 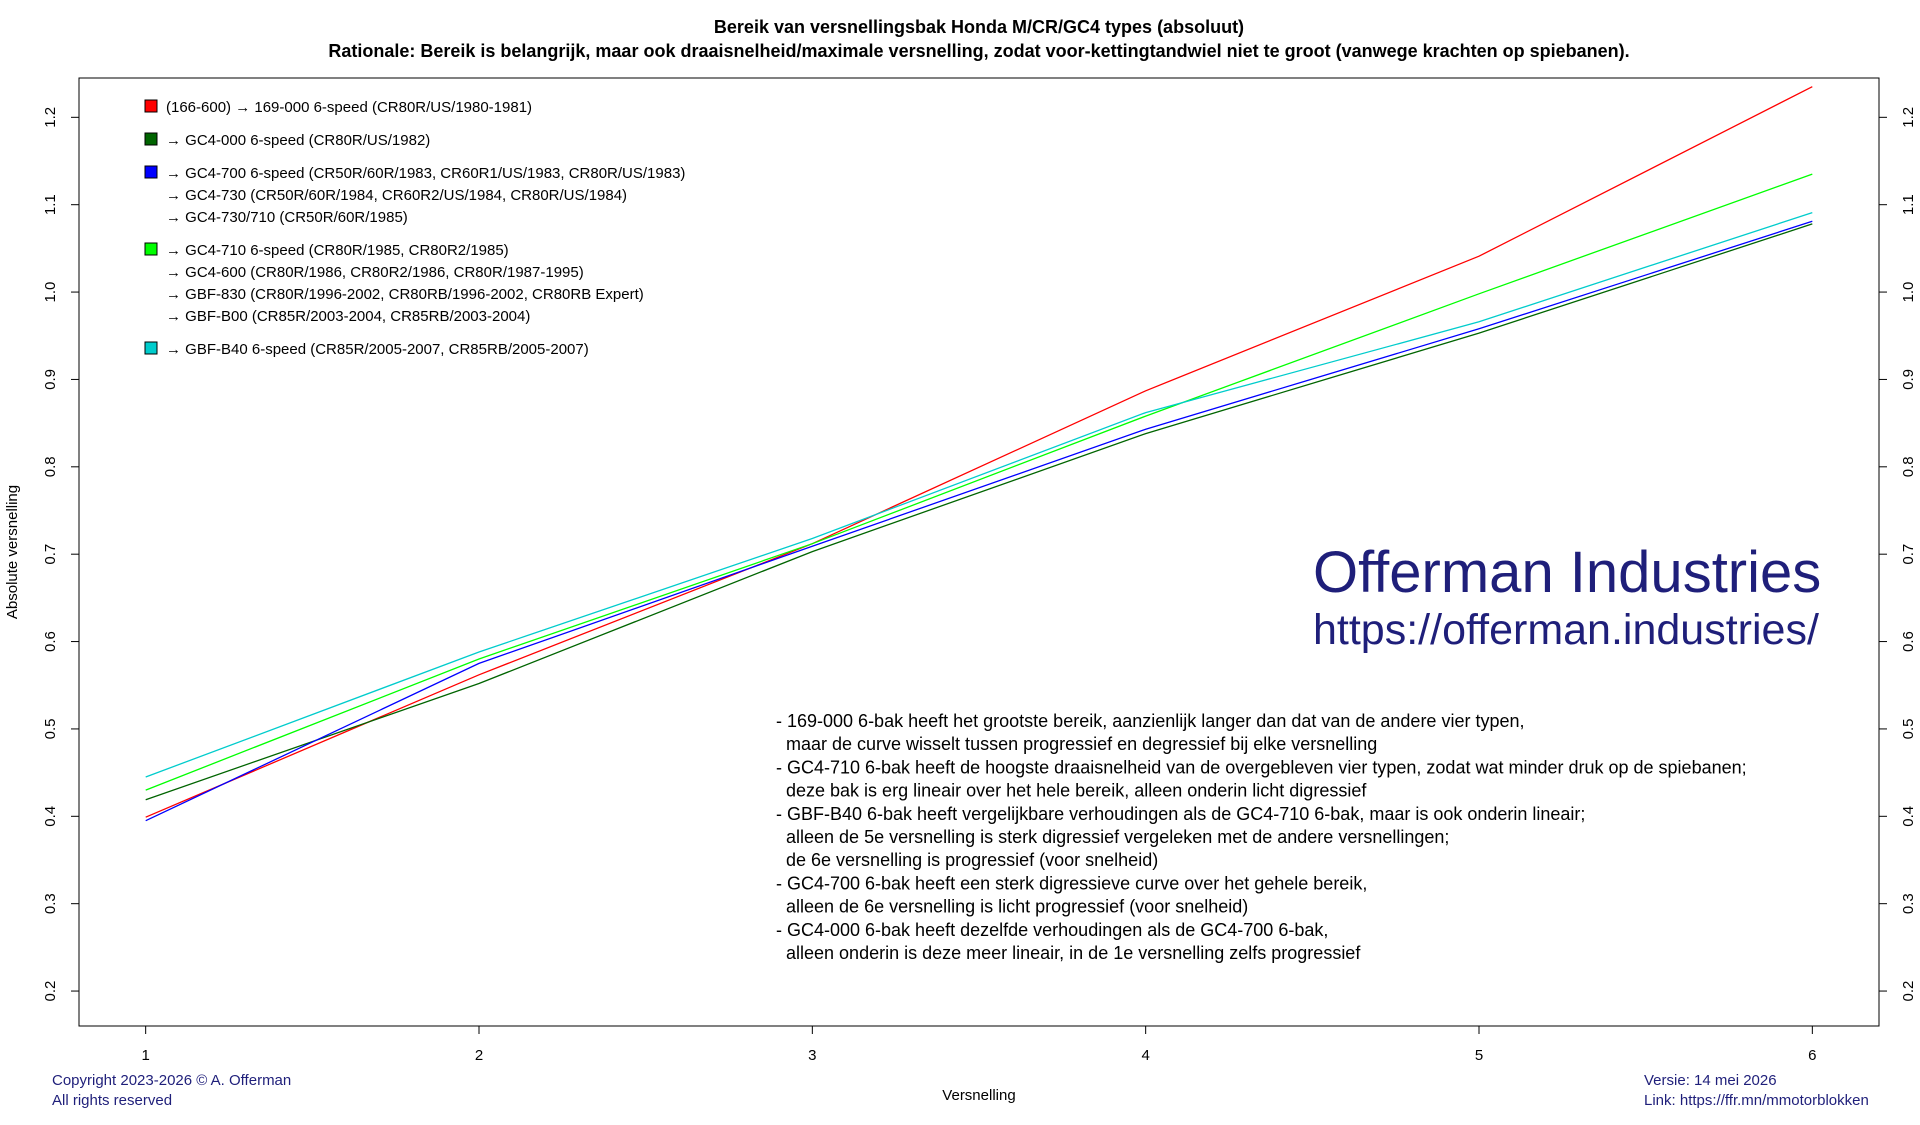 I want to click on y-tick-label-right: 1.1, so click(x=1908, y=204).